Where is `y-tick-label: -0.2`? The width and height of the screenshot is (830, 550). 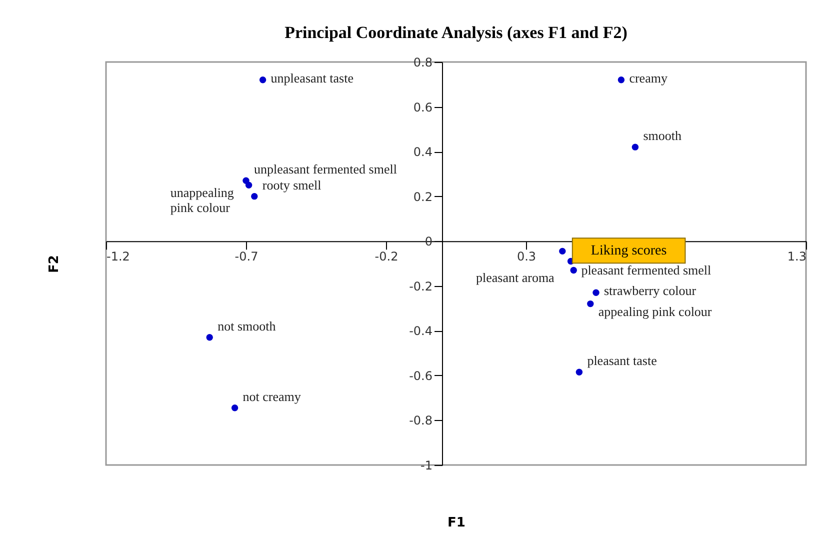
y-tick-label: -0.2 is located at coordinates (420, 286).